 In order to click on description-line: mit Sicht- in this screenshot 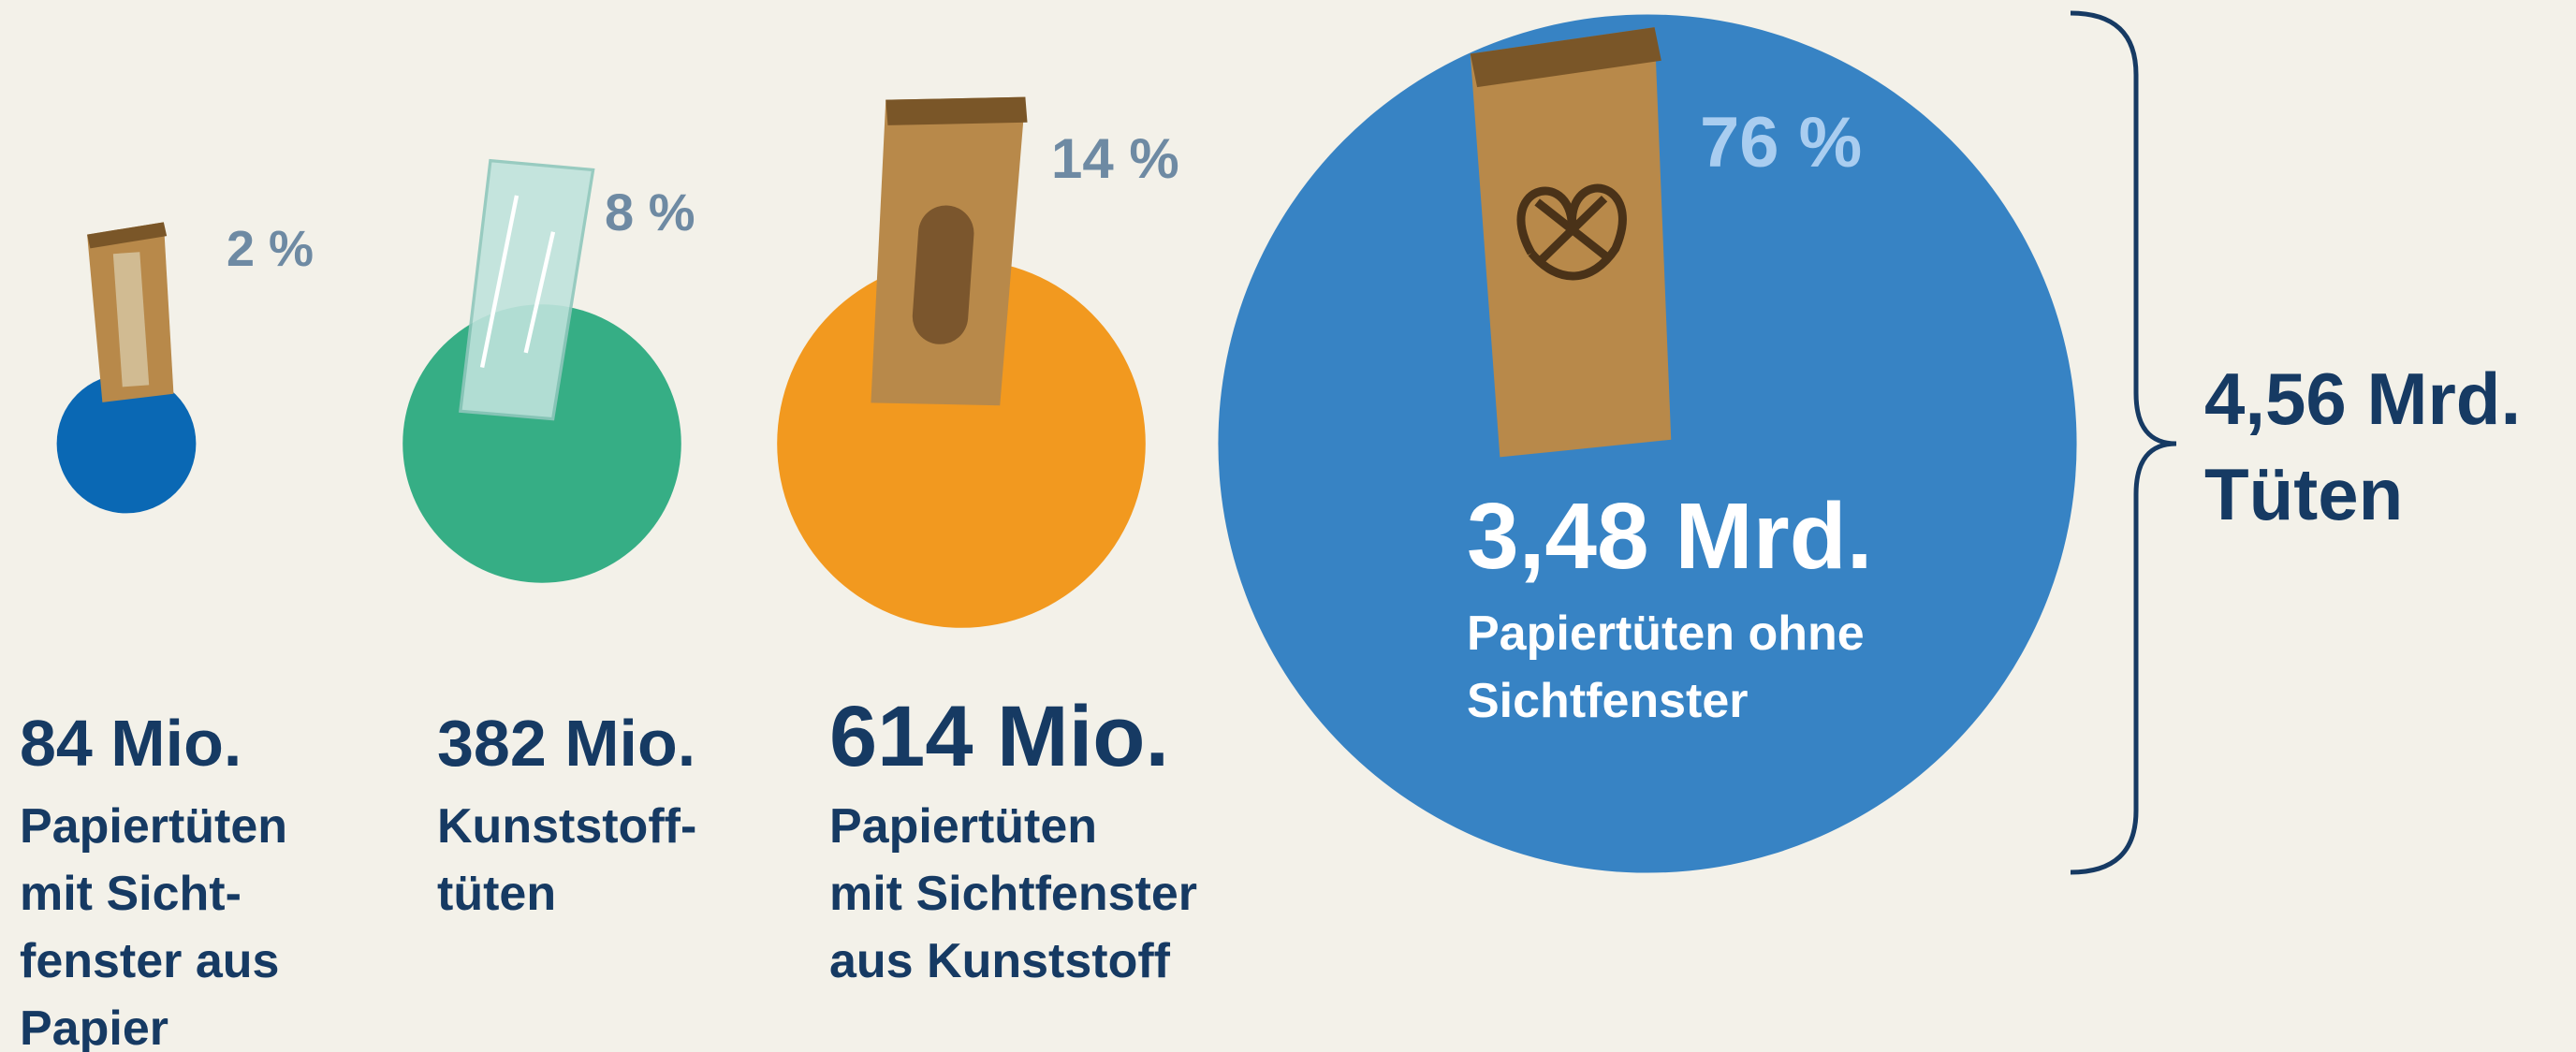, I will do `click(131, 894)`.